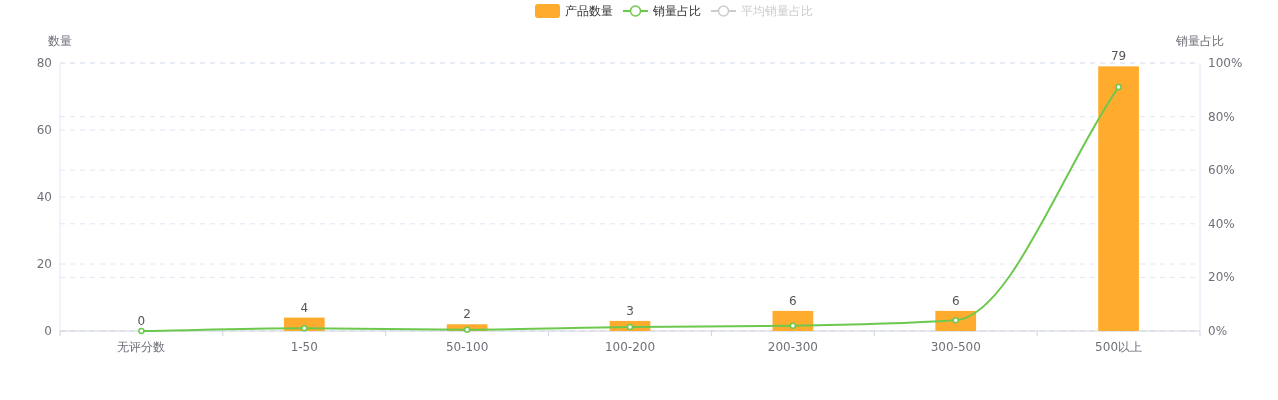  Describe the element at coordinates (304, 307) in the screenshot. I see `data-label: 4` at that location.